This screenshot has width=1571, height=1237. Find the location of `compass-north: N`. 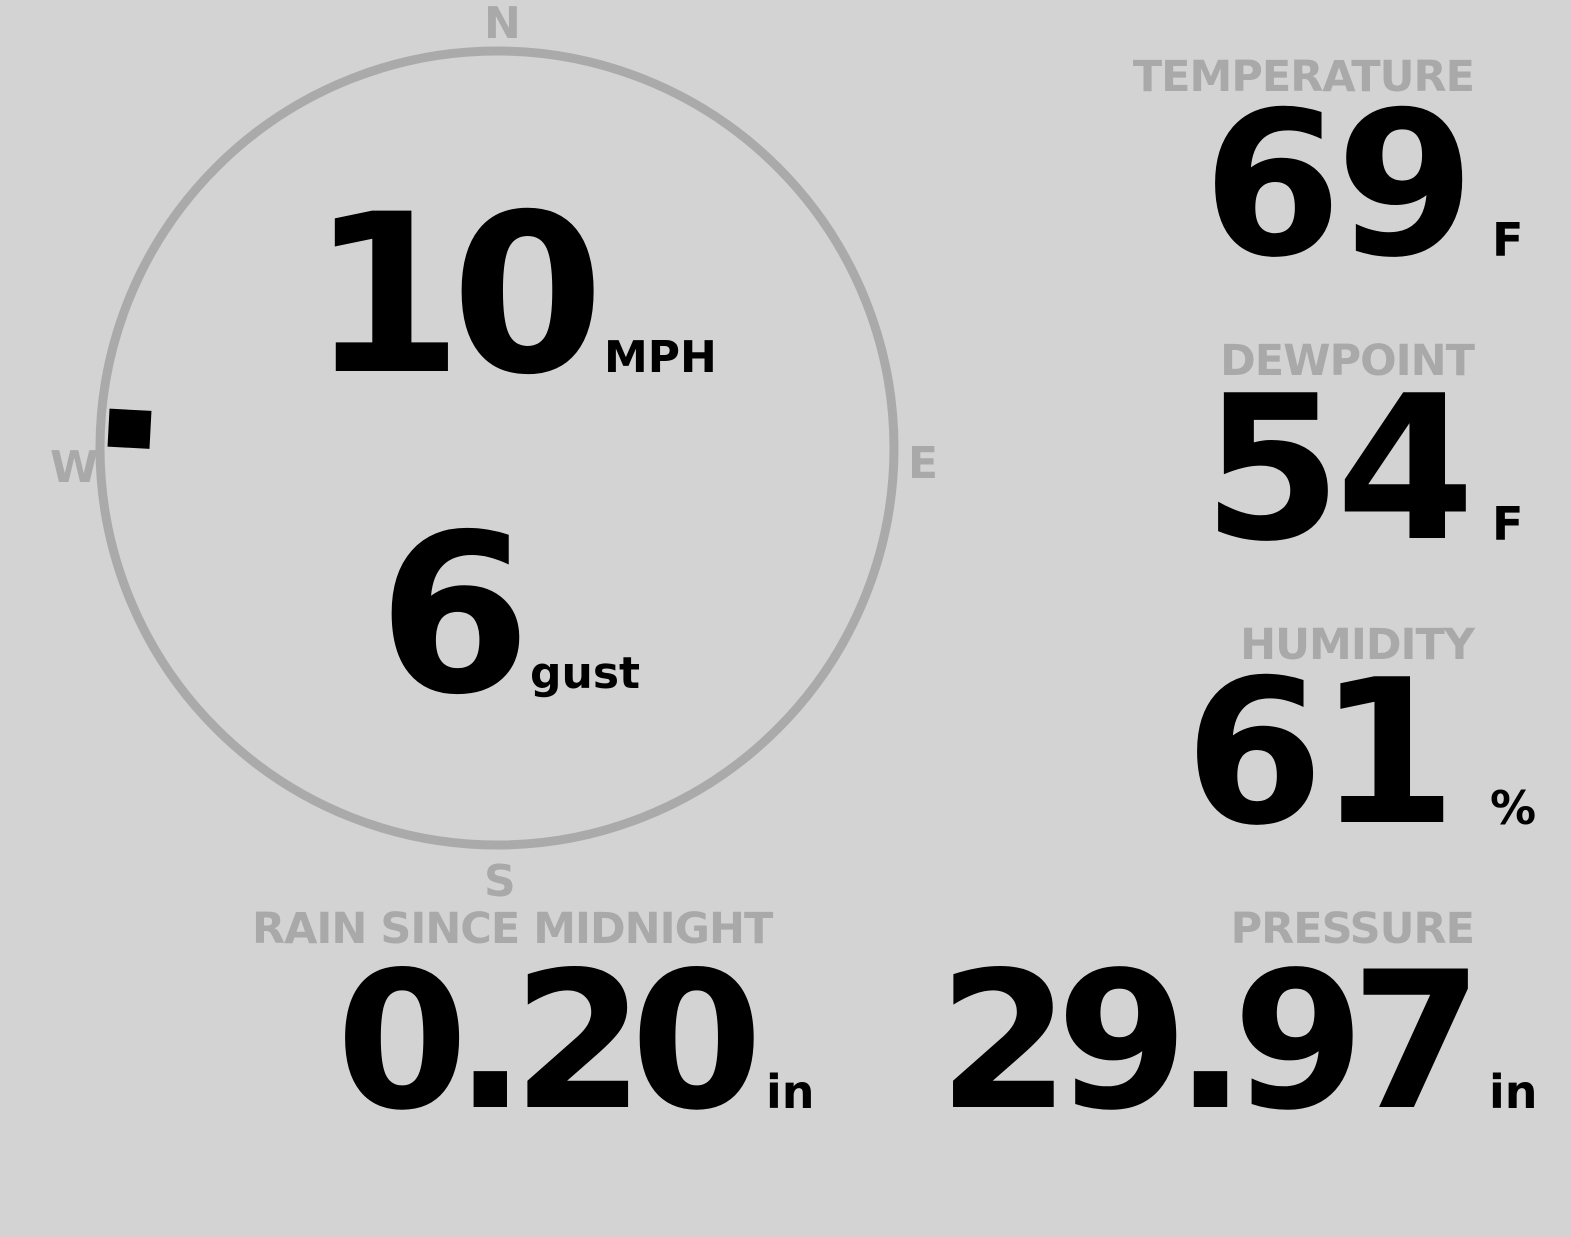

compass-north: N is located at coordinates (502, 24).